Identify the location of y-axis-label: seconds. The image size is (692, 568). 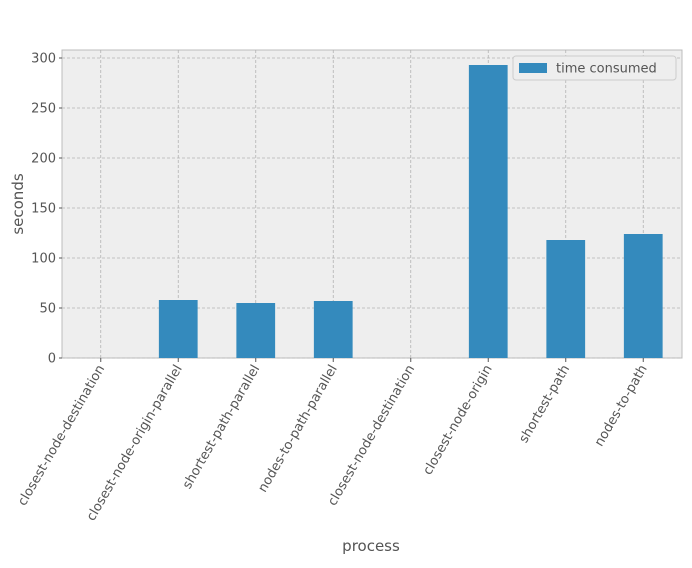
(18, 203).